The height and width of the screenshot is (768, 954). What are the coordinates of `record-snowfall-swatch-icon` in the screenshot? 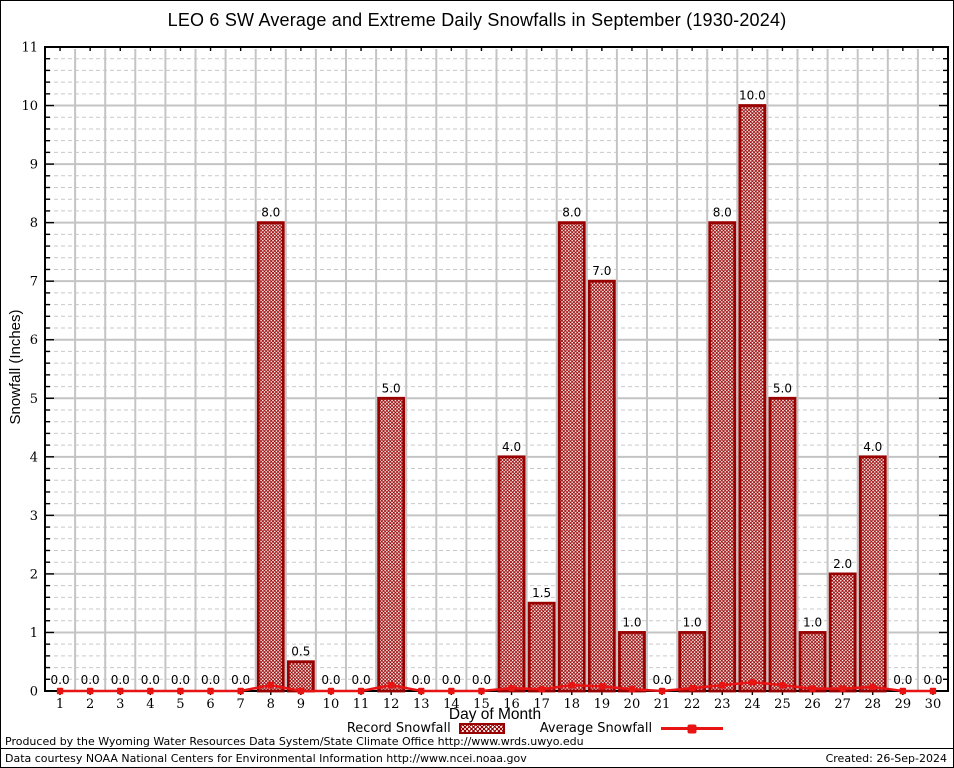 It's located at (481, 728).